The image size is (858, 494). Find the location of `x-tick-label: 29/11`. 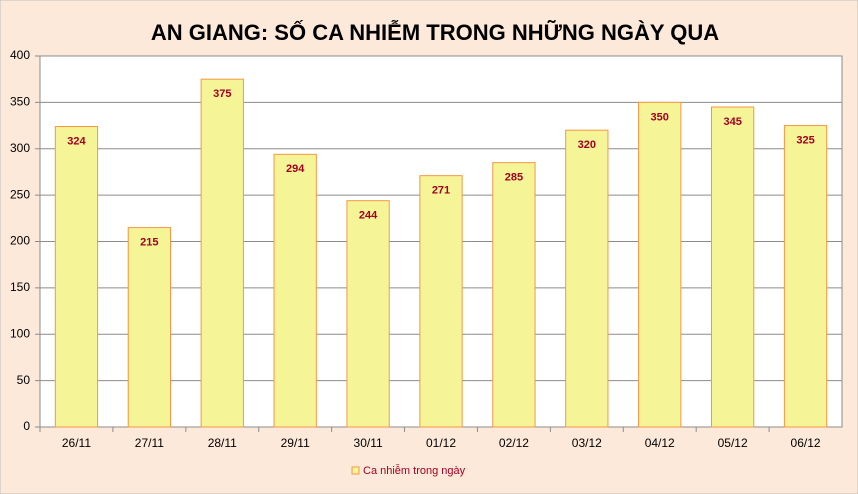

x-tick-label: 29/11 is located at coordinates (295, 443).